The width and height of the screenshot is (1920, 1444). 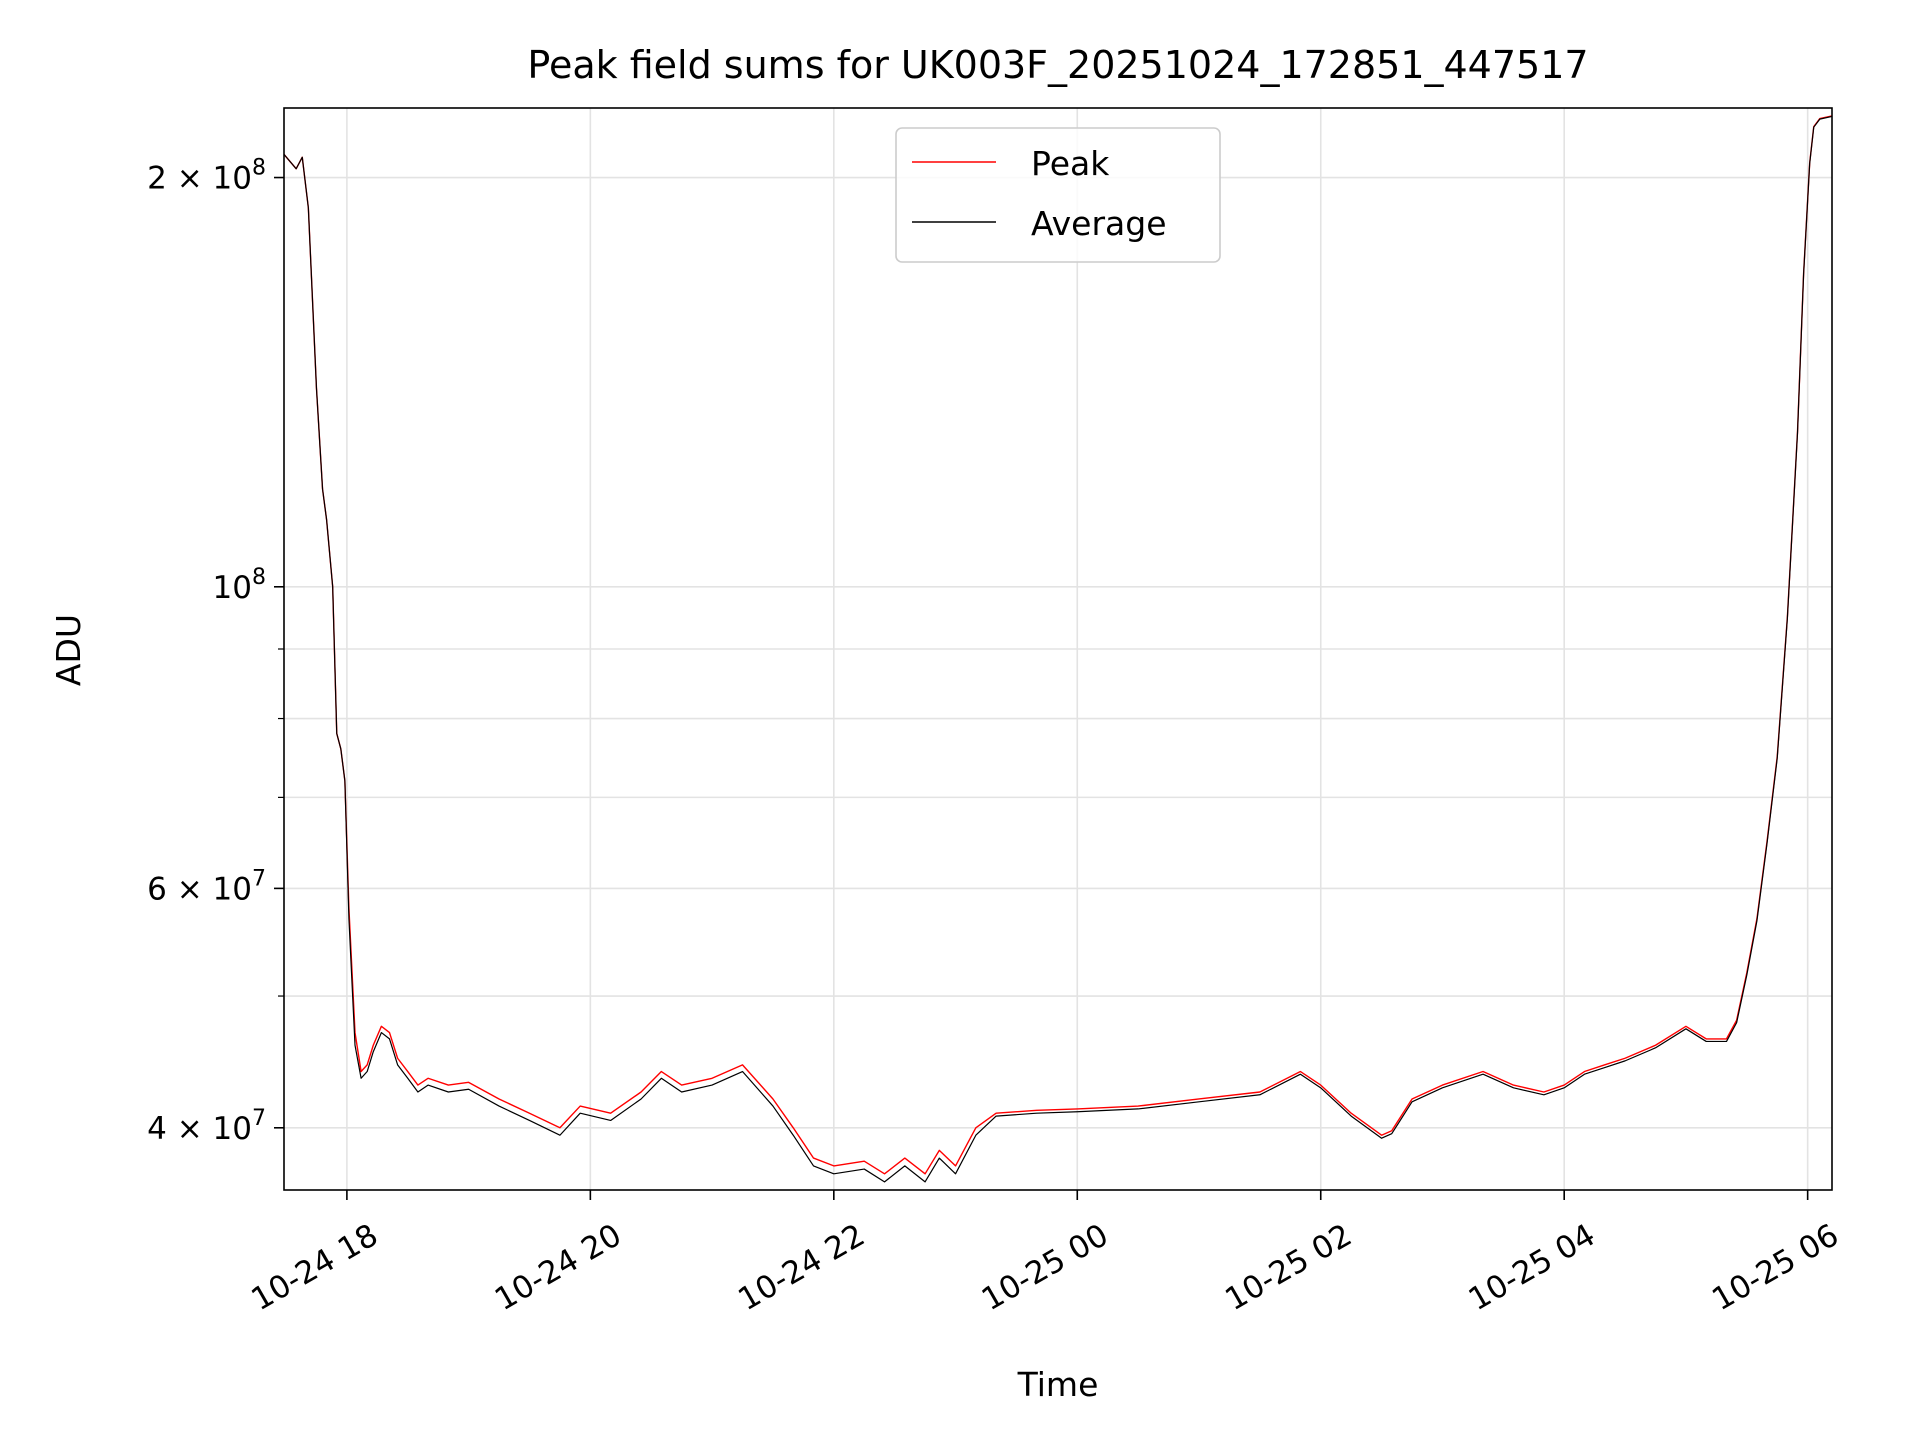 What do you see at coordinates (1058, 1384) in the screenshot?
I see `x-axis-label: Time` at bounding box center [1058, 1384].